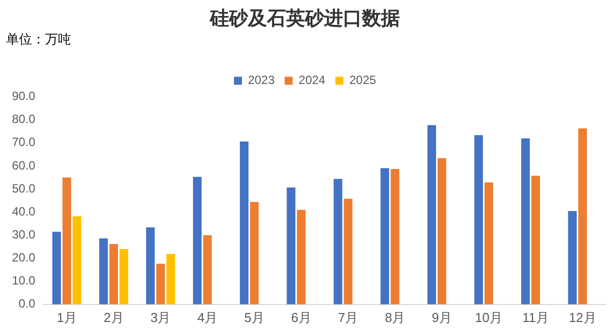 The width and height of the screenshot is (616, 332). Describe the element at coordinates (362, 80) in the screenshot. I see `legend-label: 2025` at that location.